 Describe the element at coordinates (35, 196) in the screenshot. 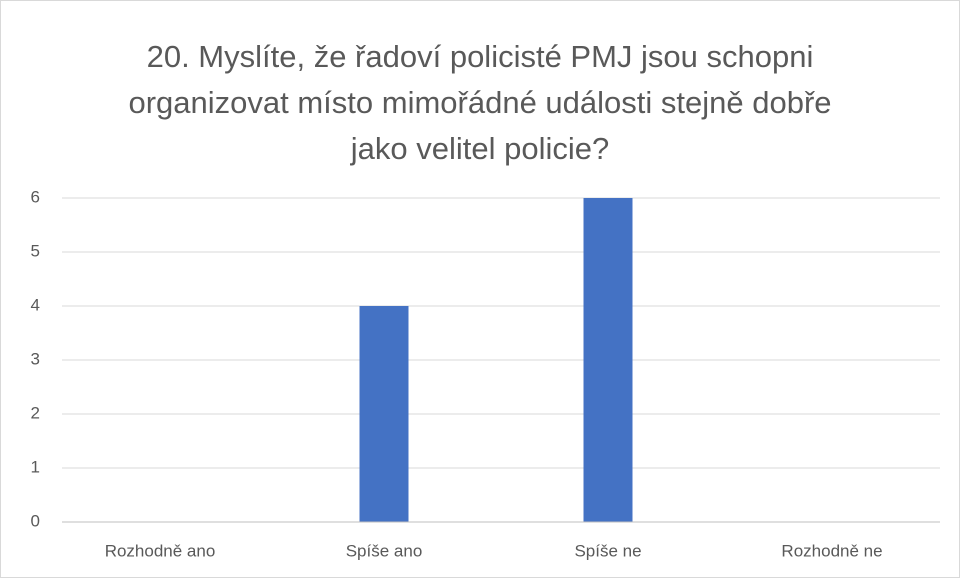

I see `y-tick-label: 6` at that location.